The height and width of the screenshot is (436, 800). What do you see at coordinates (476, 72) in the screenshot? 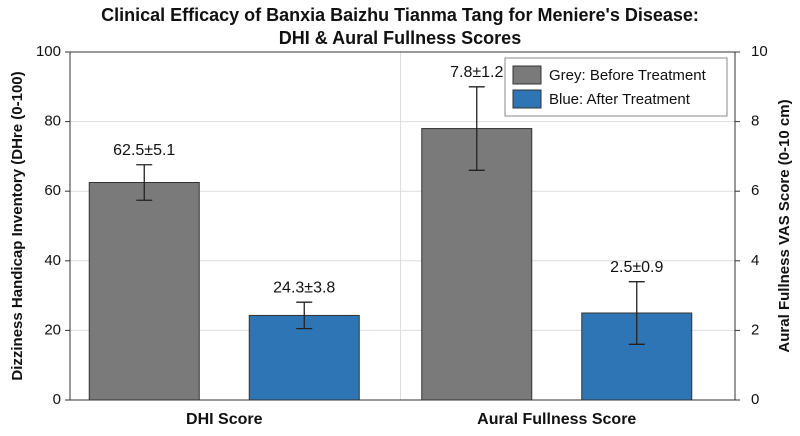
I see `value-label: 7.8±1.2` at bounding box center [476, 72].